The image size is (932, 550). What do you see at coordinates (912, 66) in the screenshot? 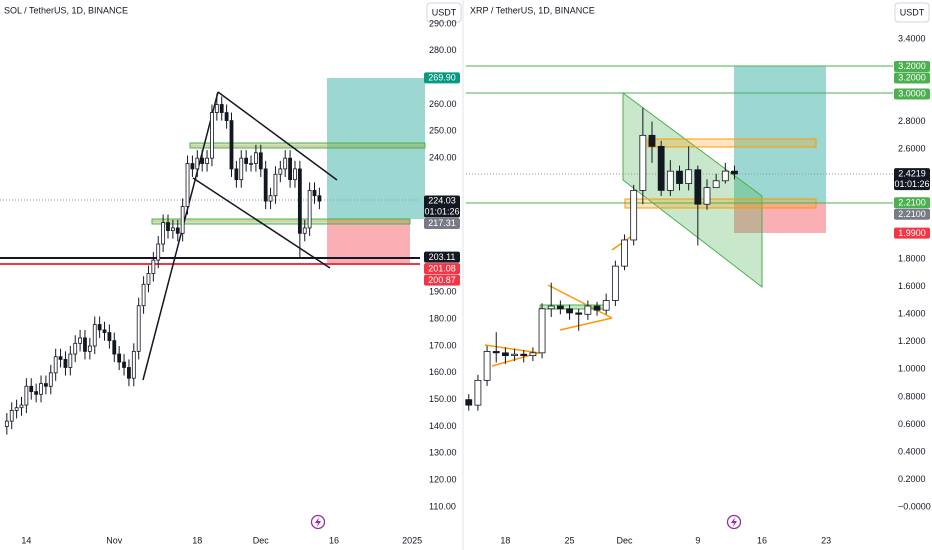
I see `price-badge-label: 3.2000` at bounding box center [912, 66].